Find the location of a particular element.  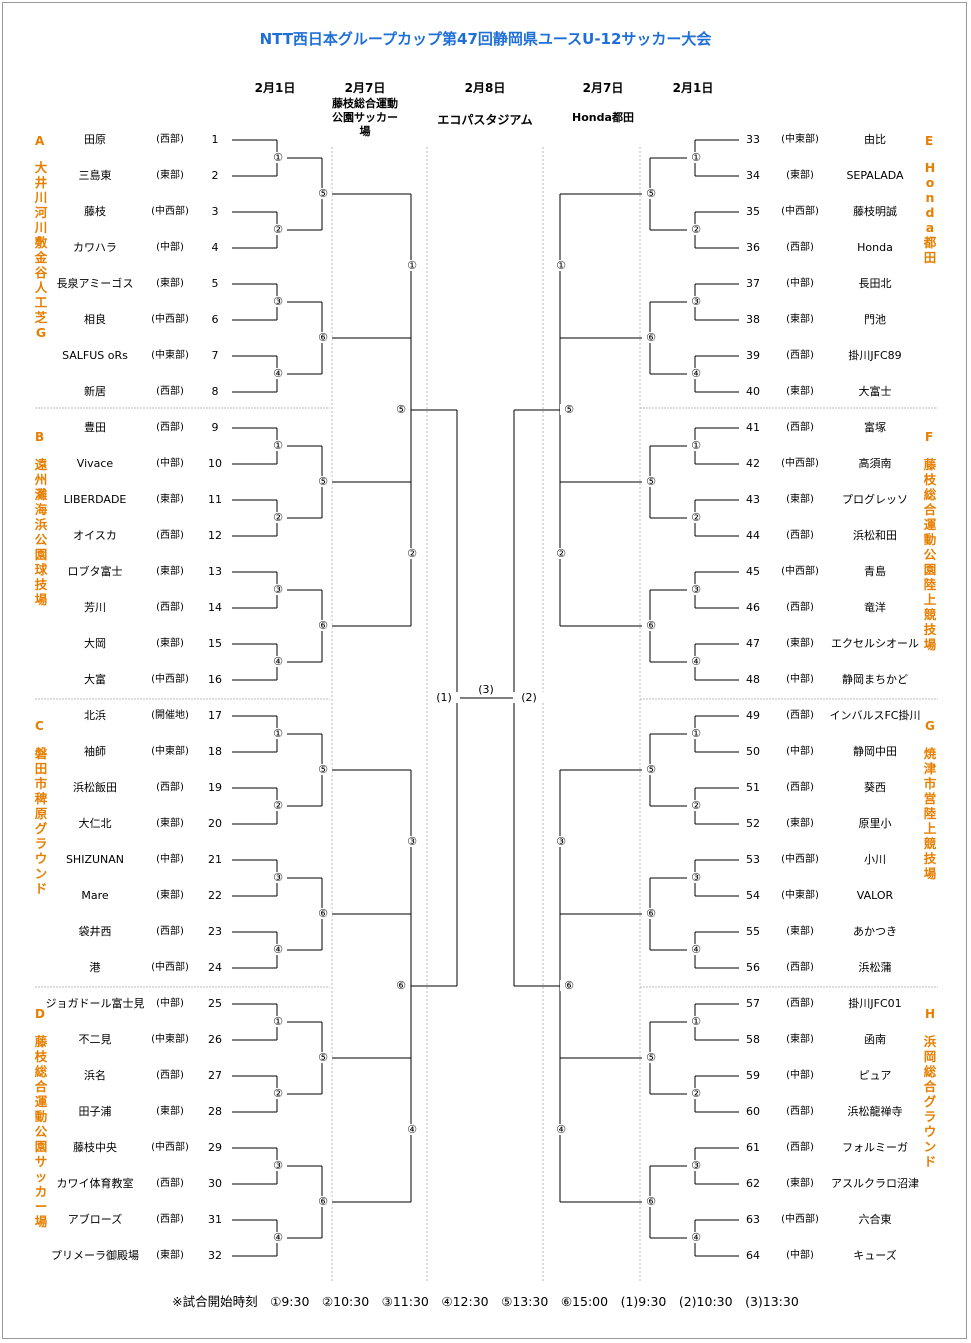

team-name-right: 浜松龍禅寺 is located at coordinates (875, 1111).